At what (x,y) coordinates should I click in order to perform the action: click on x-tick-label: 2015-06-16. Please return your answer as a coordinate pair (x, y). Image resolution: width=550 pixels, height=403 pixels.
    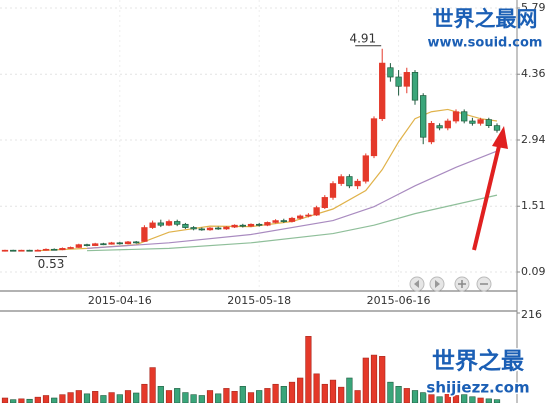
    Looking at the image, I should click on (399, 300).